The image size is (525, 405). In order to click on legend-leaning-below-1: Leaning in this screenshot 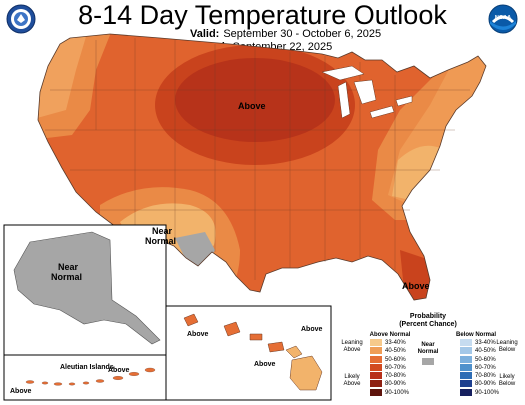, I will do `click(507, 343)`.